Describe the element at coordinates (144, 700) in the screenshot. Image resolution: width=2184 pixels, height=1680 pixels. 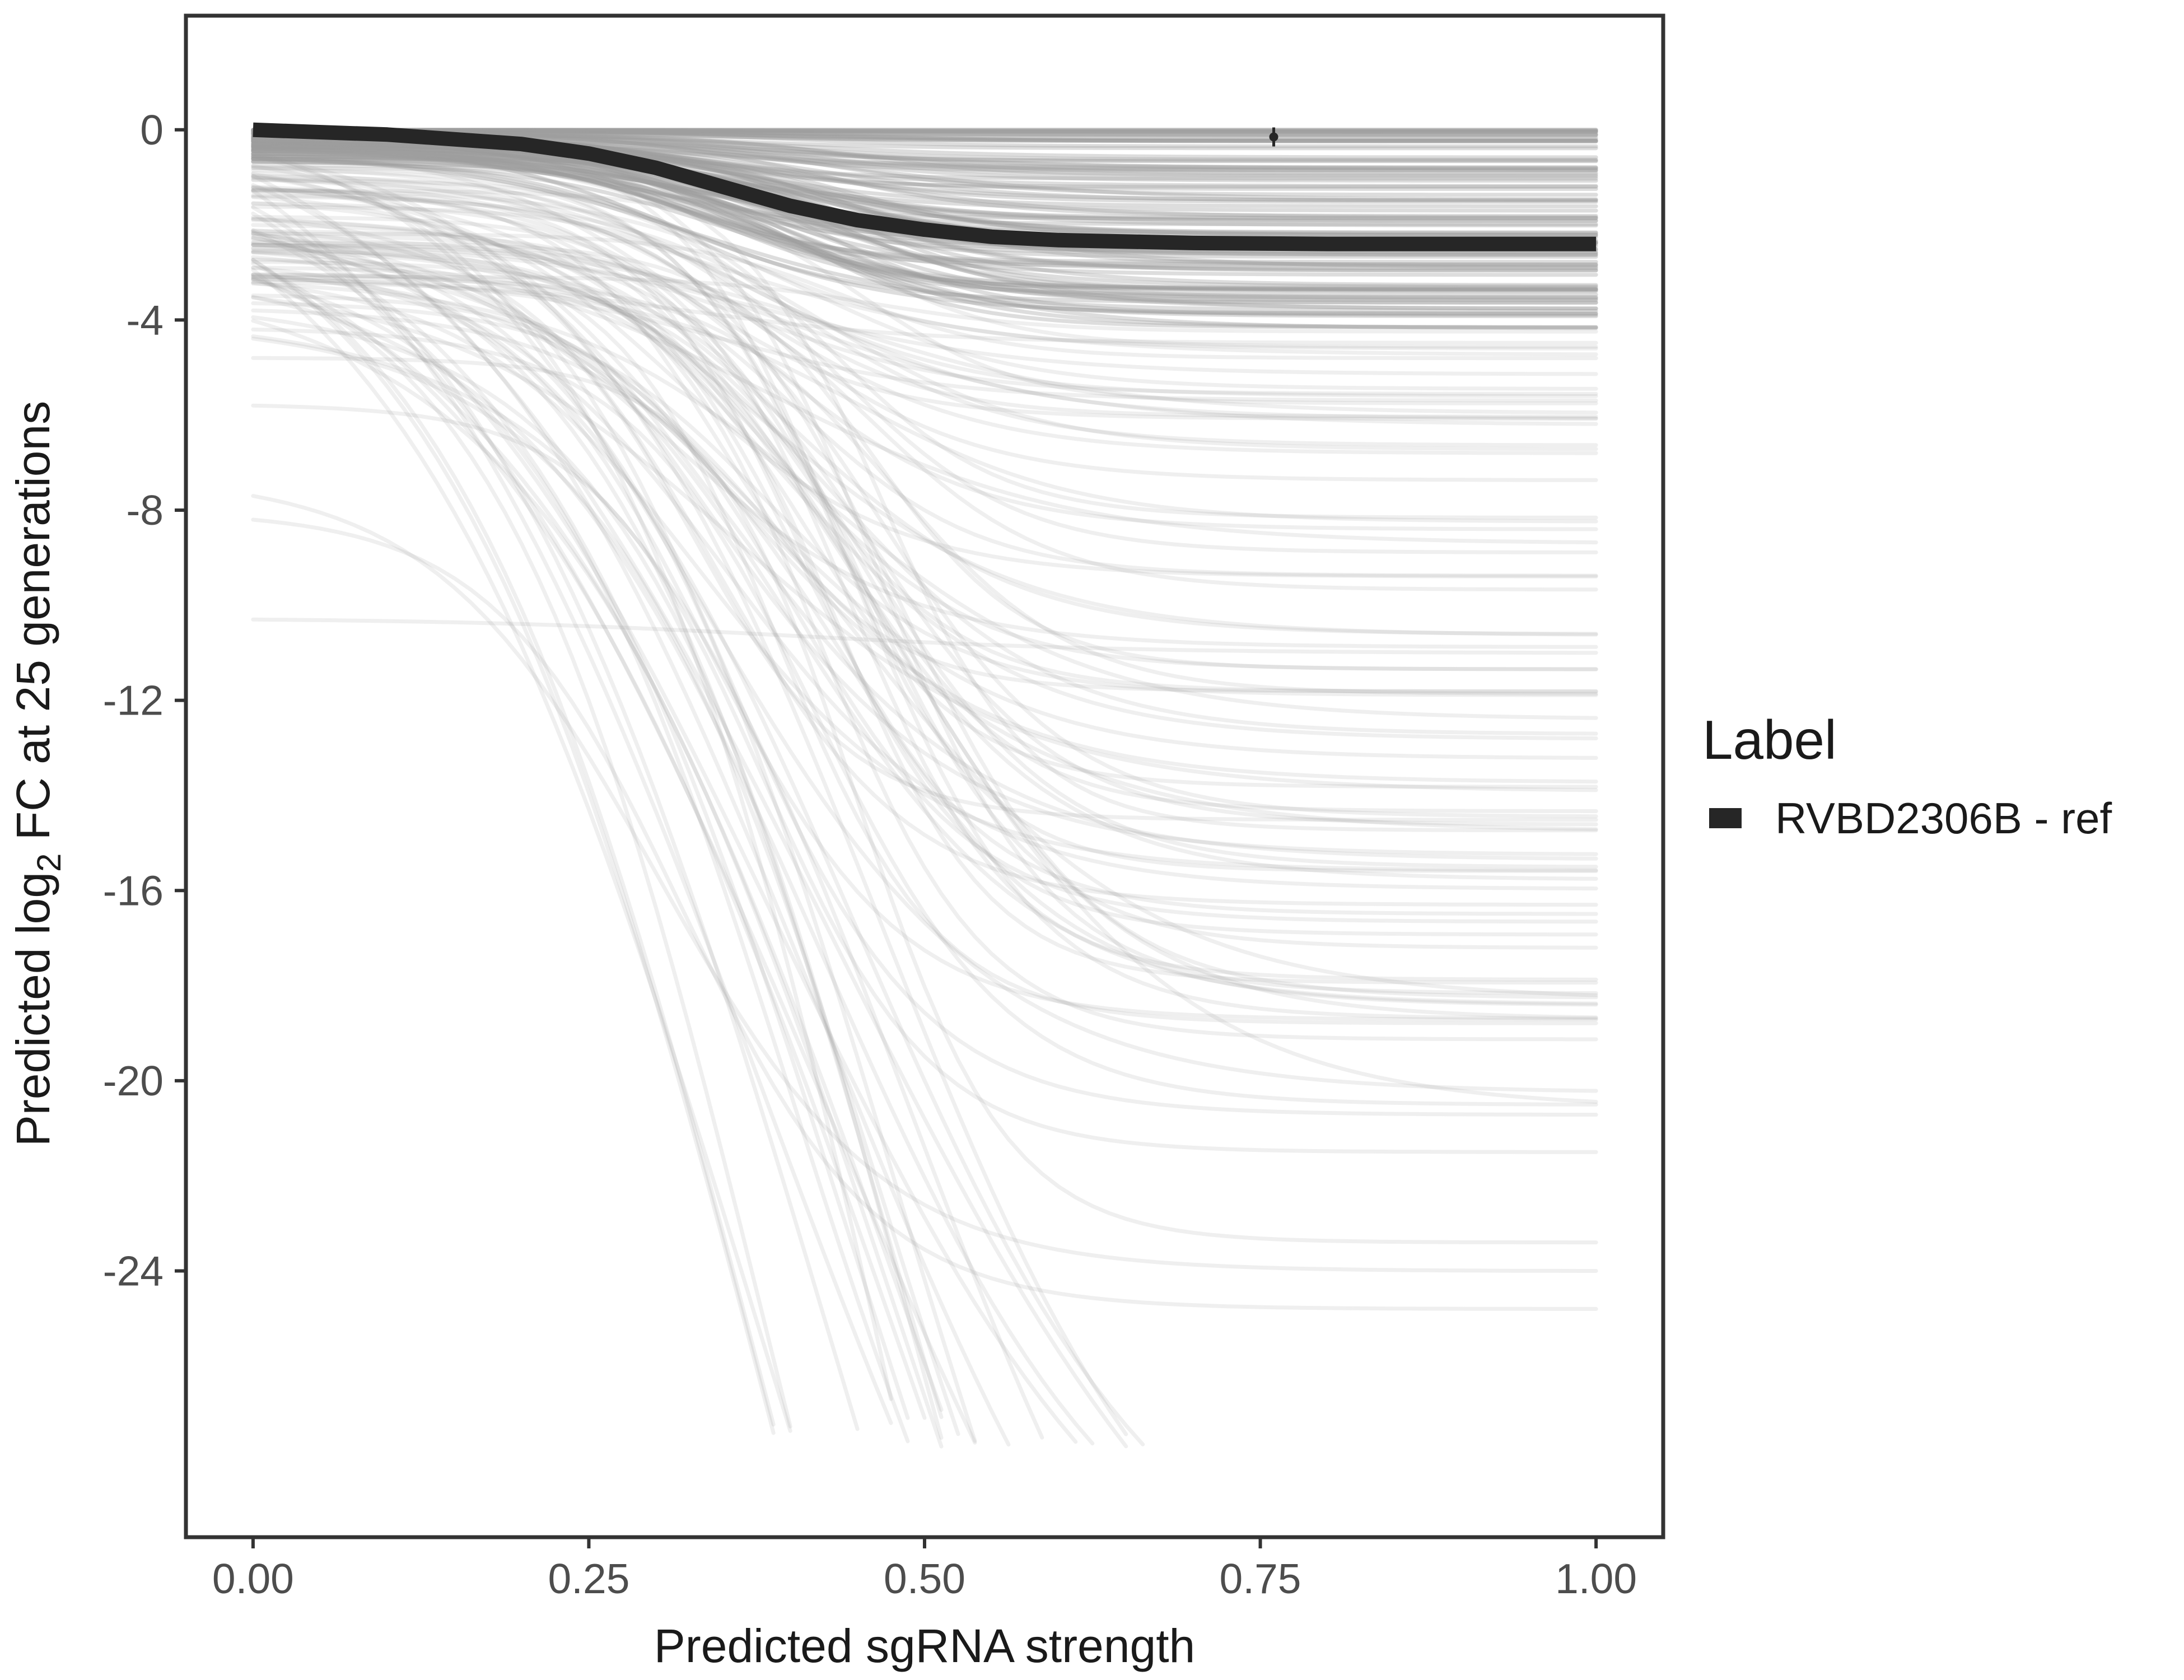
I see `y-axis: 0 -4 -8 -12 -16 -20 -24` at that location.